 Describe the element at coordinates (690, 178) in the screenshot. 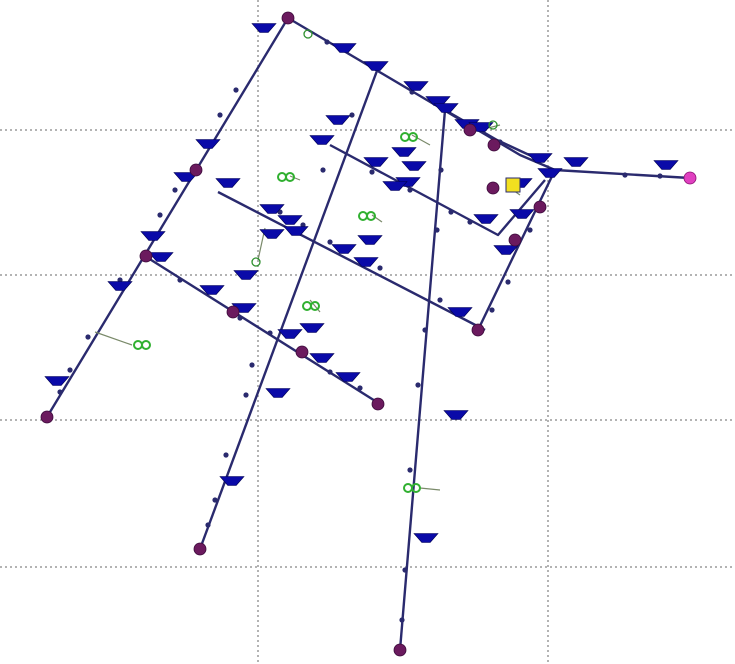

I see `source-node` at that location.